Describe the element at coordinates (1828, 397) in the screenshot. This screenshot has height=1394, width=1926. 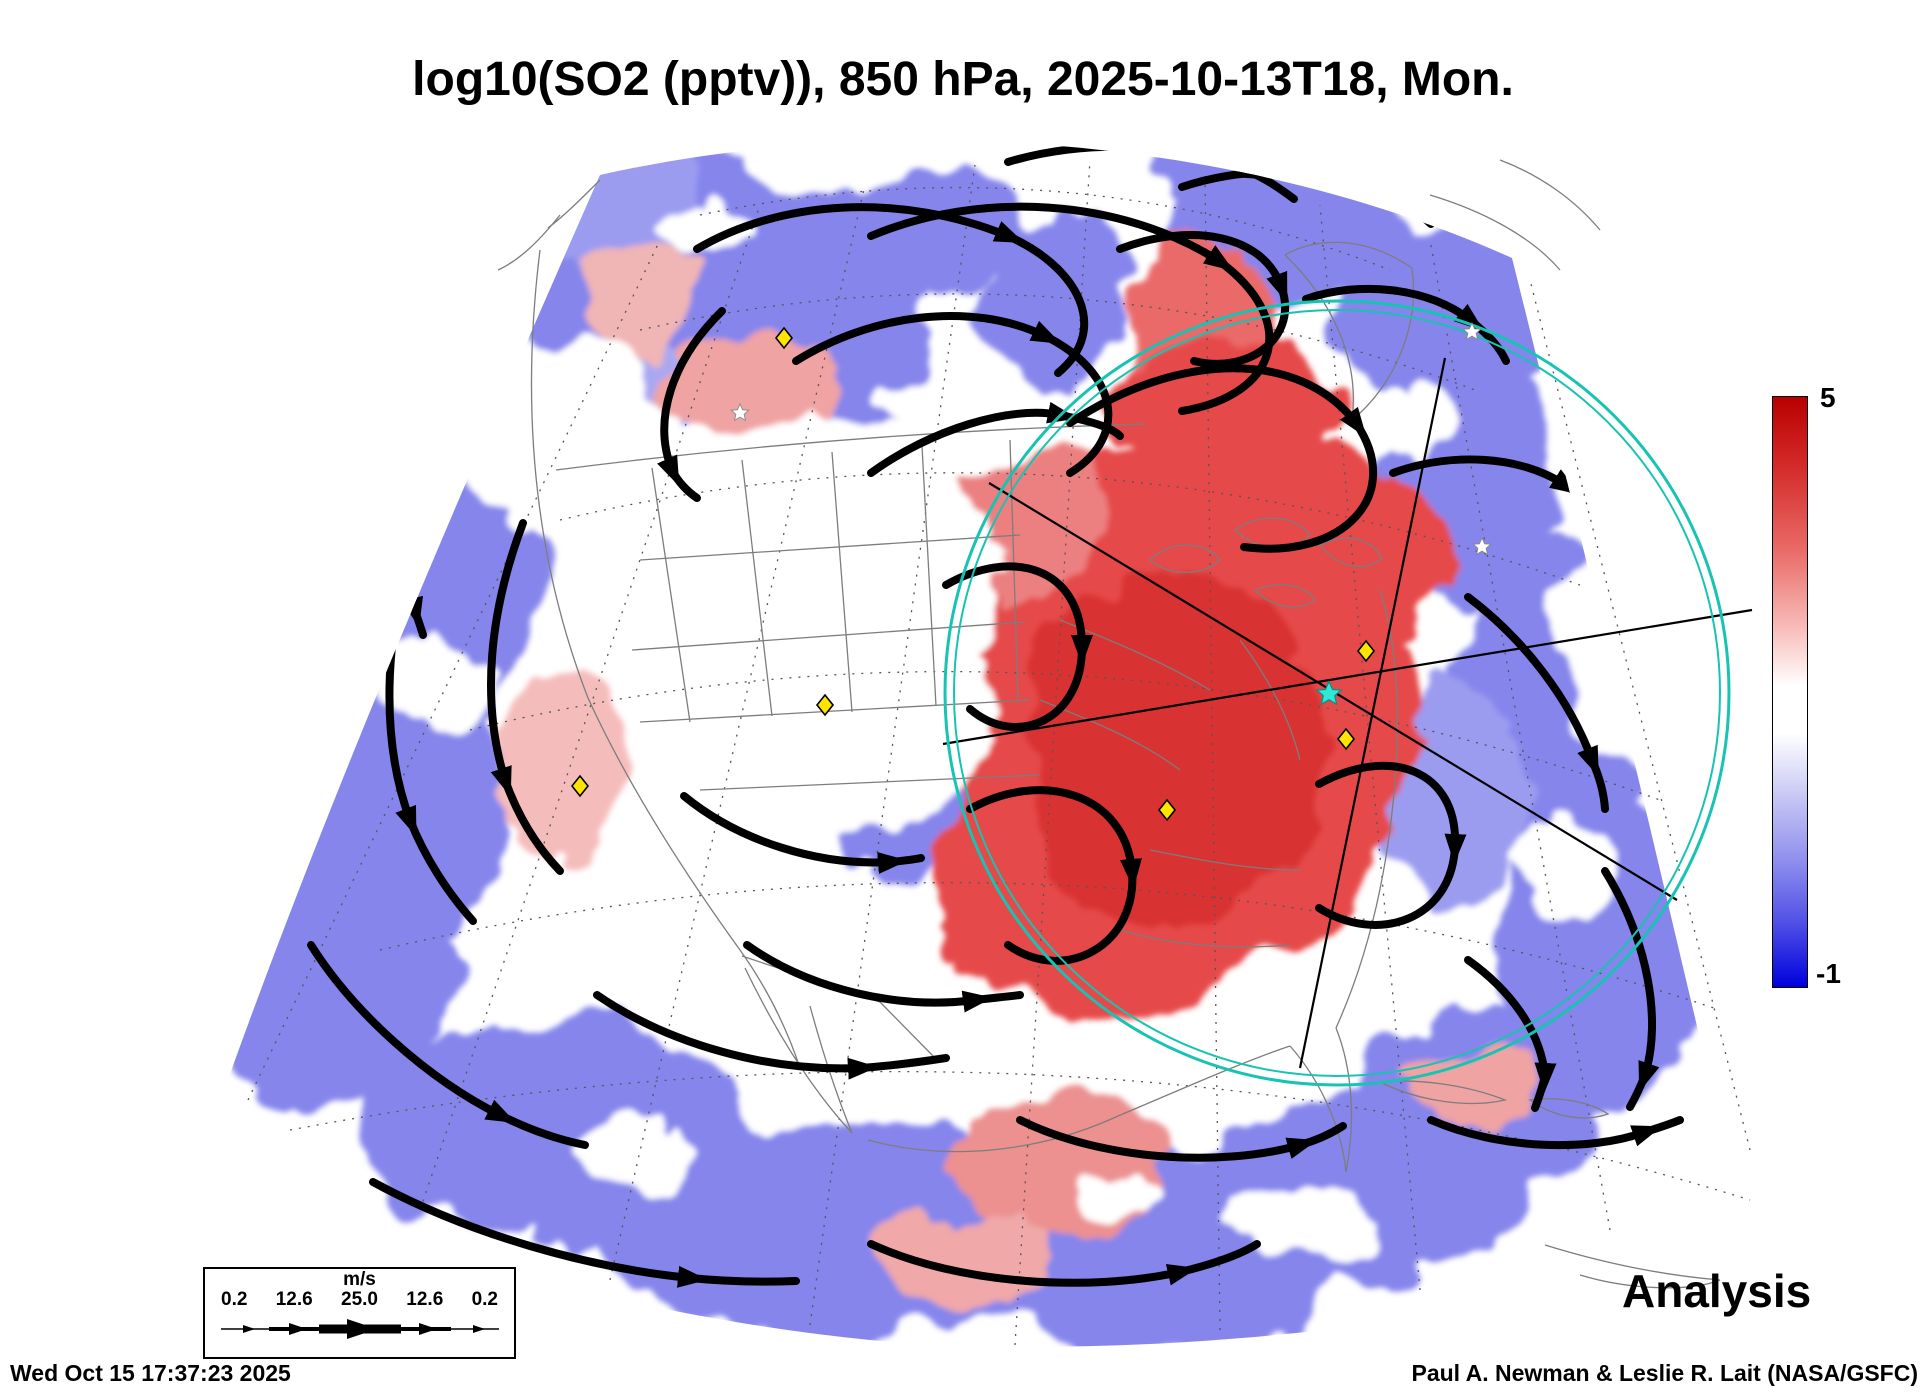
I see `colorbar-max-label: 5` at that location.